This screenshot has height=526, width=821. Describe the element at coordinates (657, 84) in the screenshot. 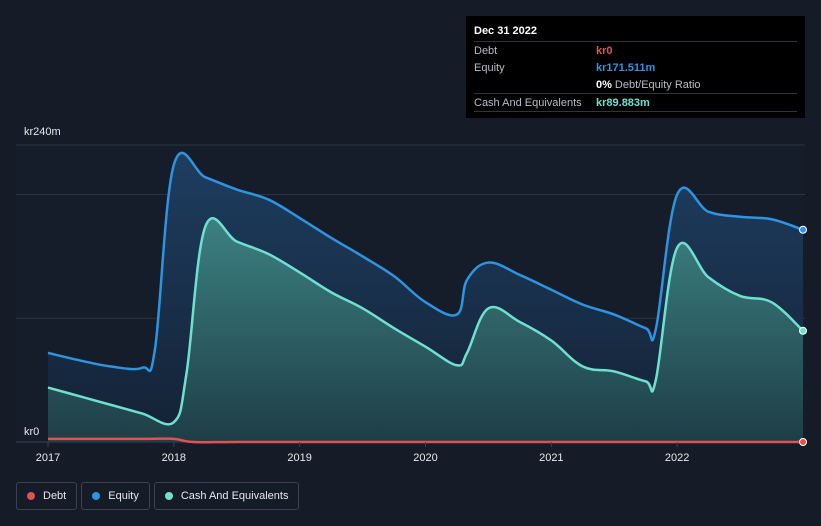

I see `tooltip-ratio-label: Debt/Equity Ratio` at that location.